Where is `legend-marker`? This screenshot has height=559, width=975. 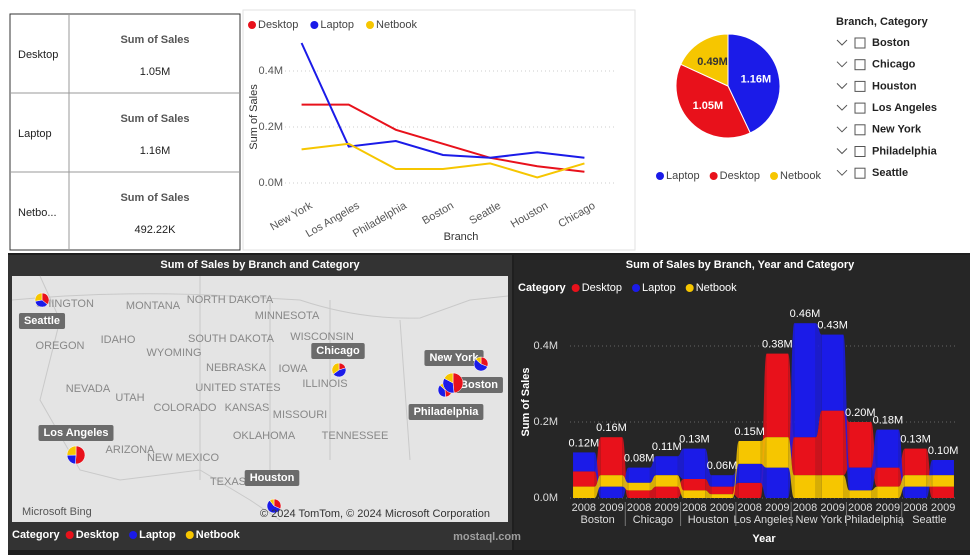
legend-marker is located at coordinates (713, 176).